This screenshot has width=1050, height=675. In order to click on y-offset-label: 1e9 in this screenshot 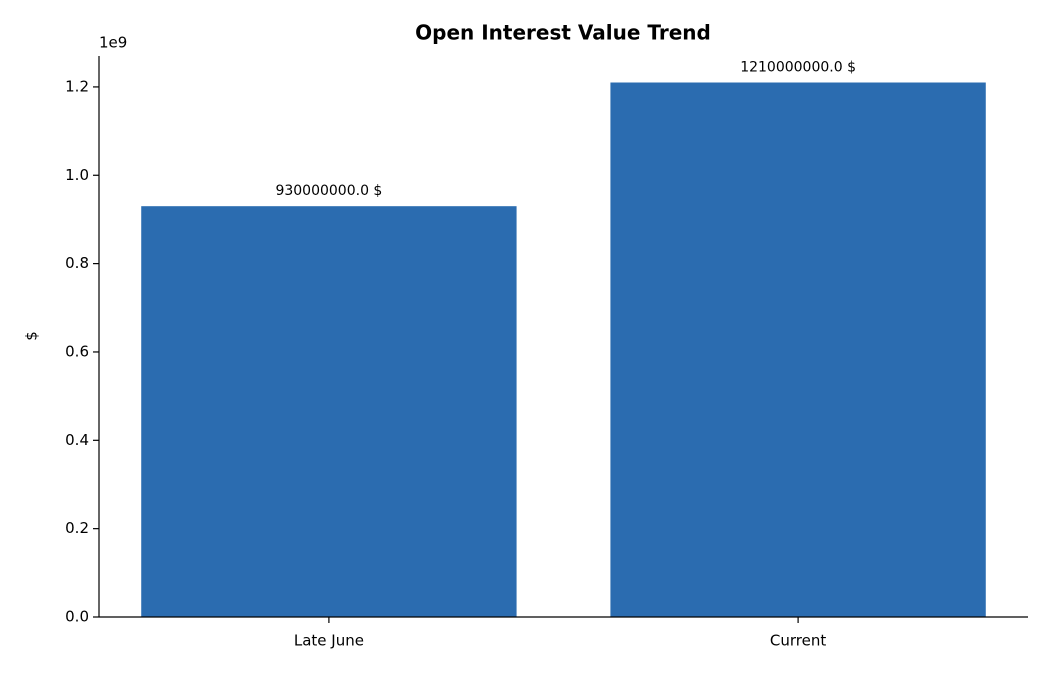, I will do `click(113, 43)`.